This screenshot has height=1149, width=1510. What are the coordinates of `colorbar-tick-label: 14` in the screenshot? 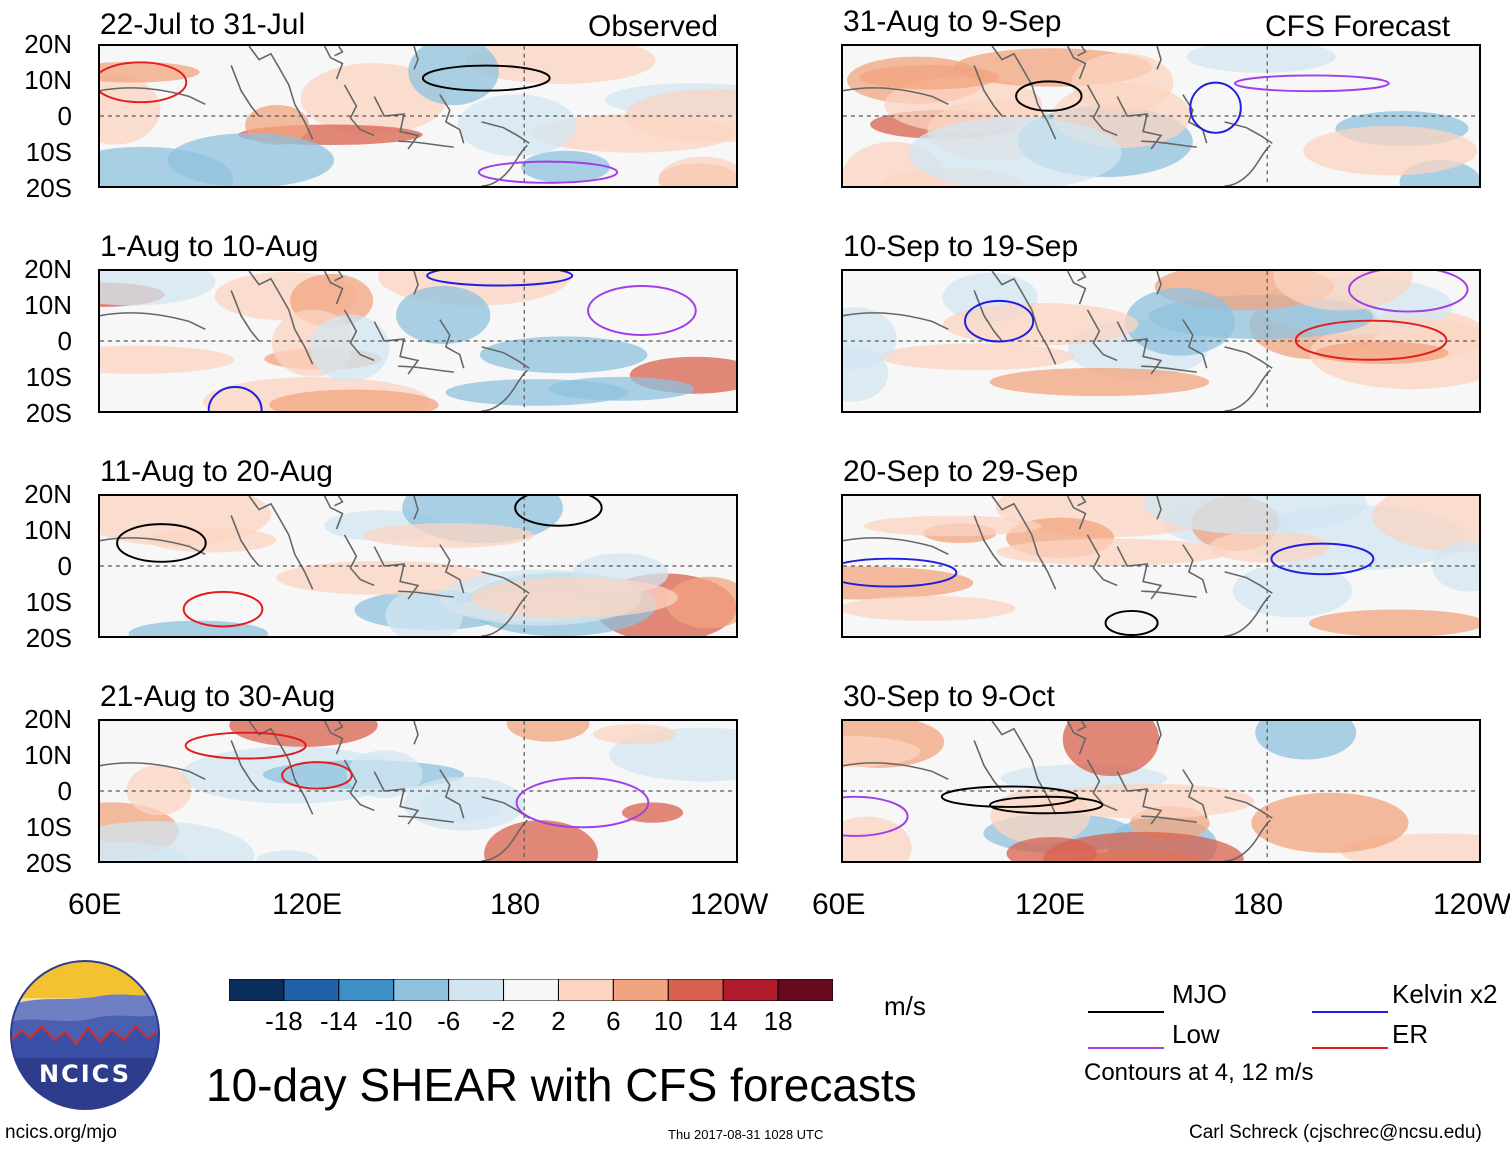 It's located at (723, 1021).